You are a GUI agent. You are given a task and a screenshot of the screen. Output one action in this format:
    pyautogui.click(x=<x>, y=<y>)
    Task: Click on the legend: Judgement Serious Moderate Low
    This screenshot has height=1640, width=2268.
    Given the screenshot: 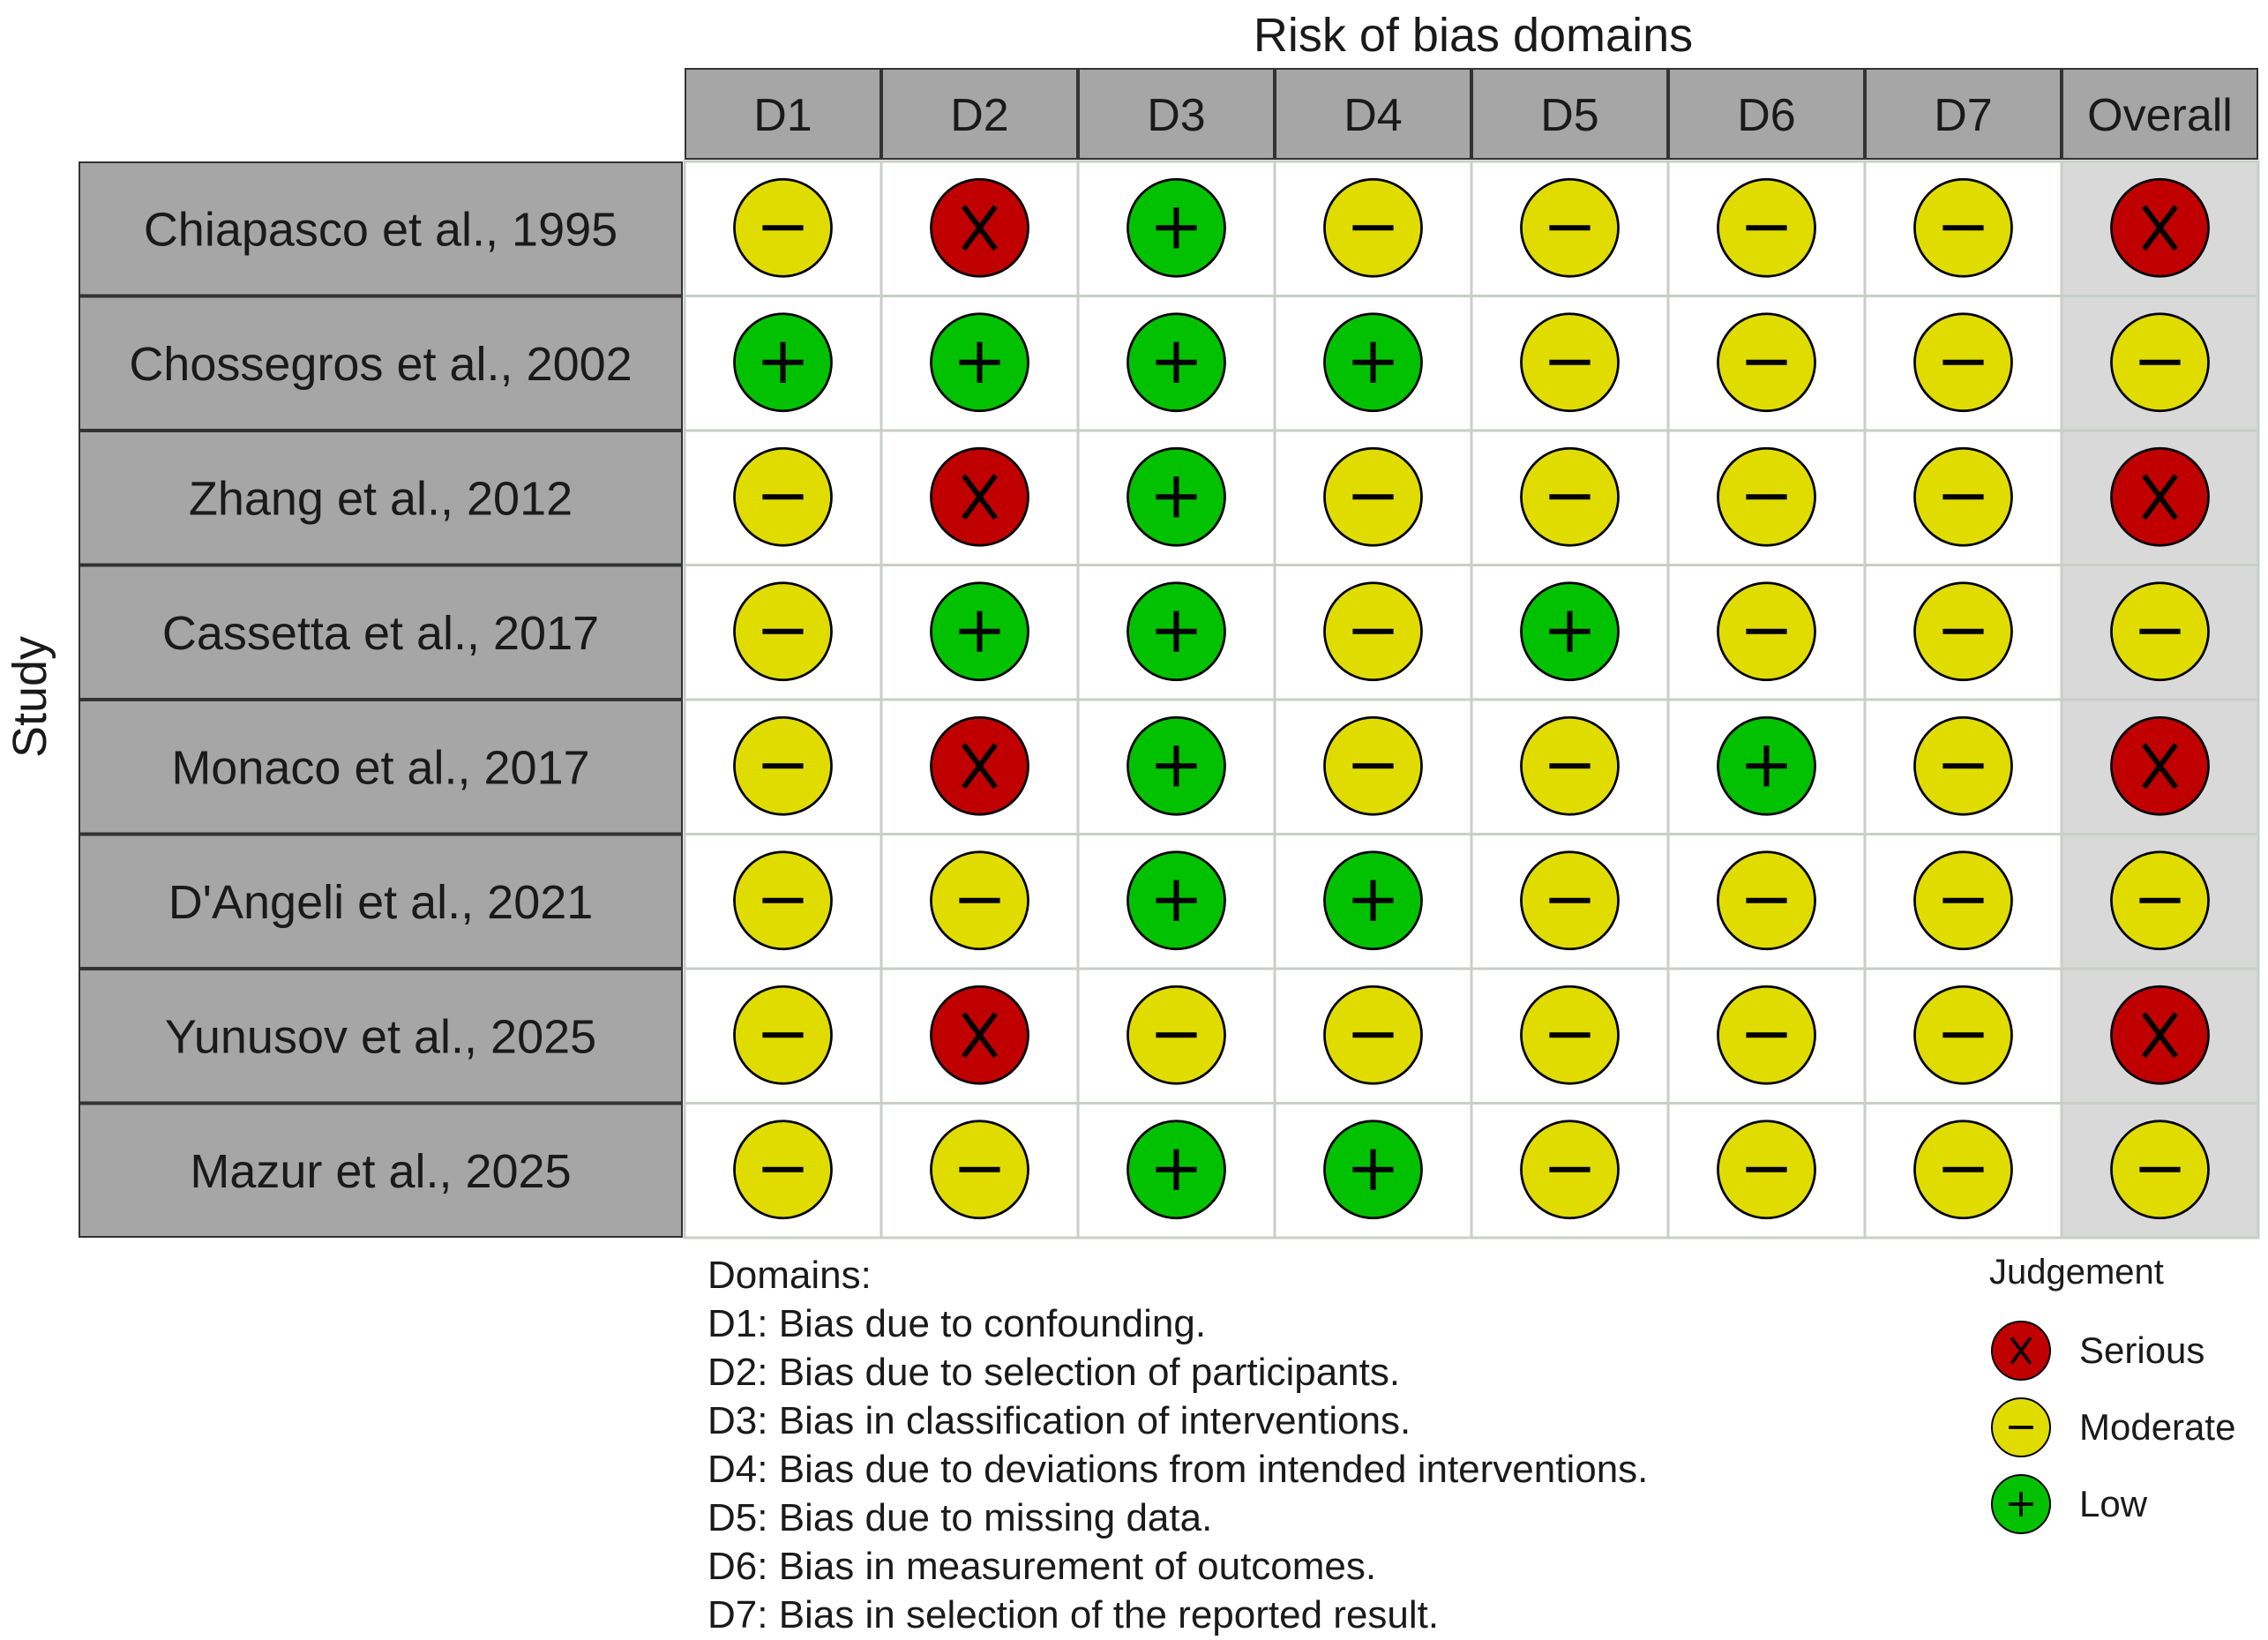 What is the action you would take?
    pyautogui.click(x=2112, y=1397)
    